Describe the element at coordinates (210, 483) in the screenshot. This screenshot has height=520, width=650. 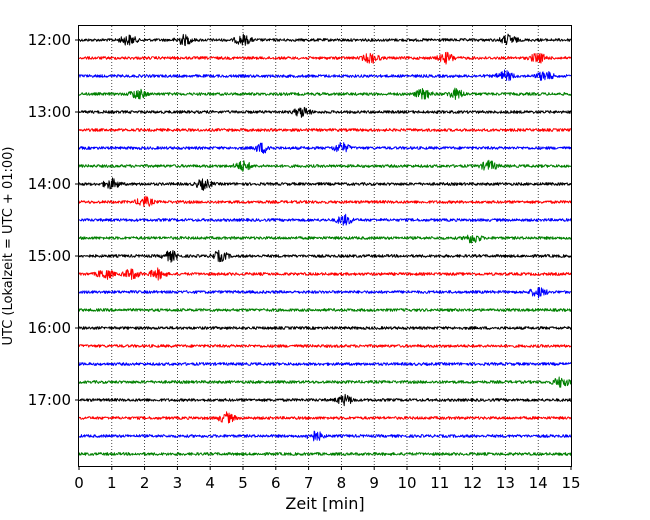
I see `x-tick-label: 4` at that location.